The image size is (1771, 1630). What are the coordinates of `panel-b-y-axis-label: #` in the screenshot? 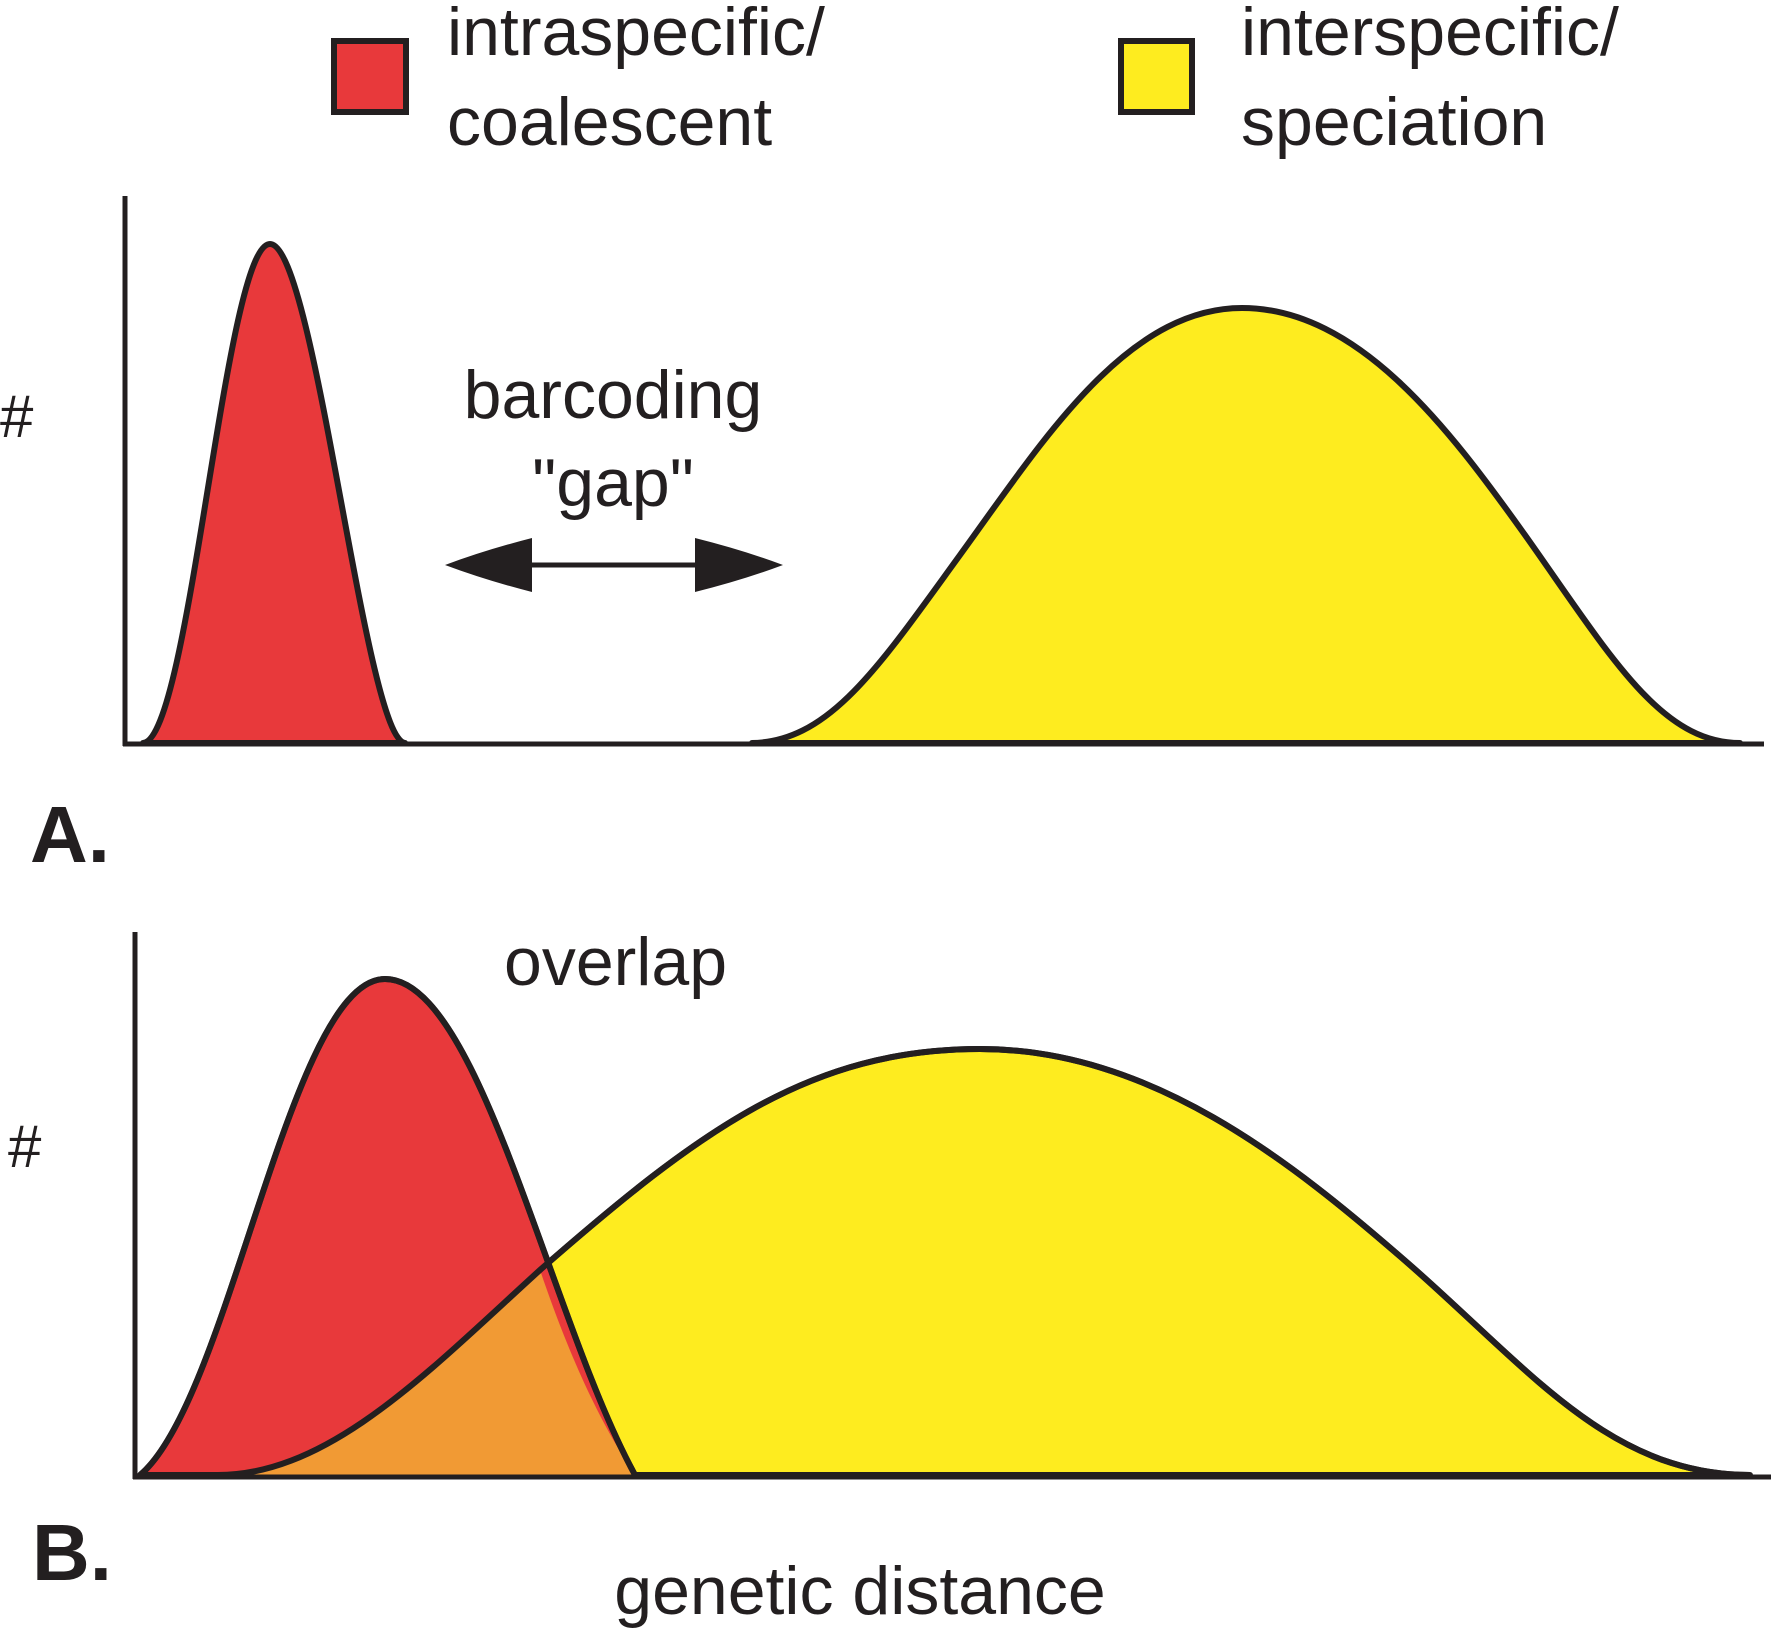 It's located at (25, 1146).